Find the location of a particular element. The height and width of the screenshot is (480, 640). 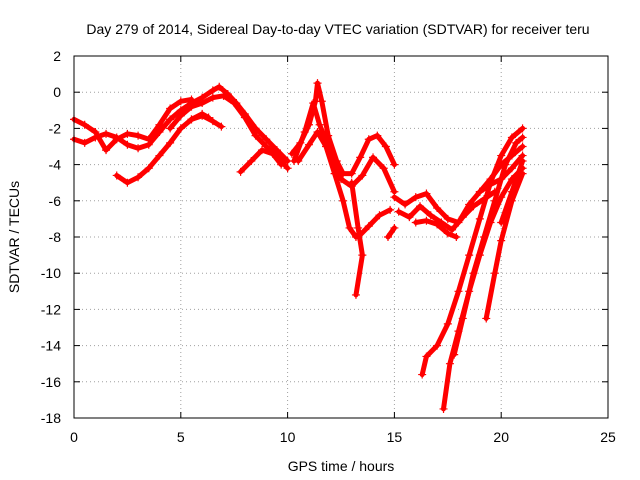

y-tick-label: -18 is located at coordinates (51, 418).